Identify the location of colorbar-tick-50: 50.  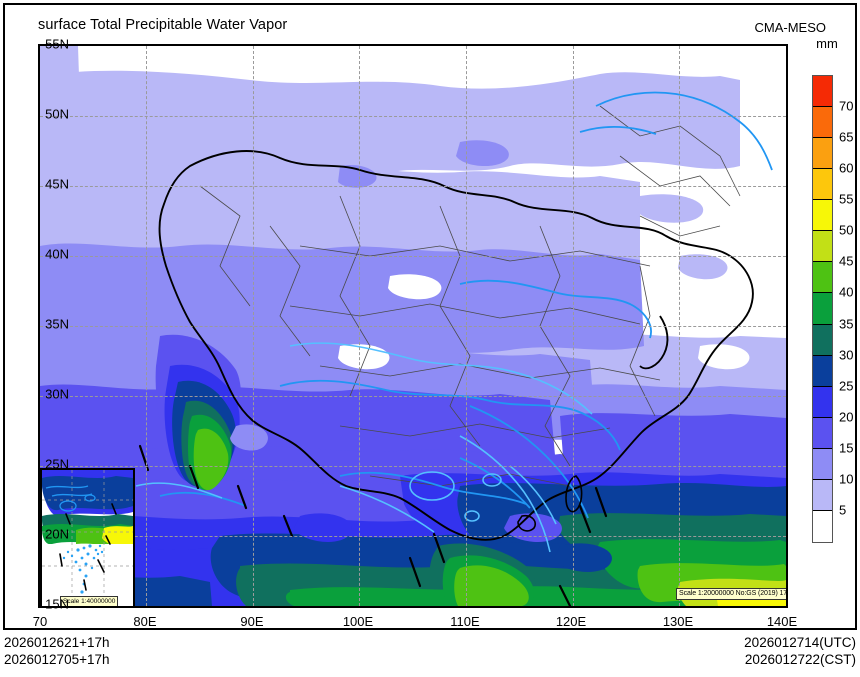
(846, 230).